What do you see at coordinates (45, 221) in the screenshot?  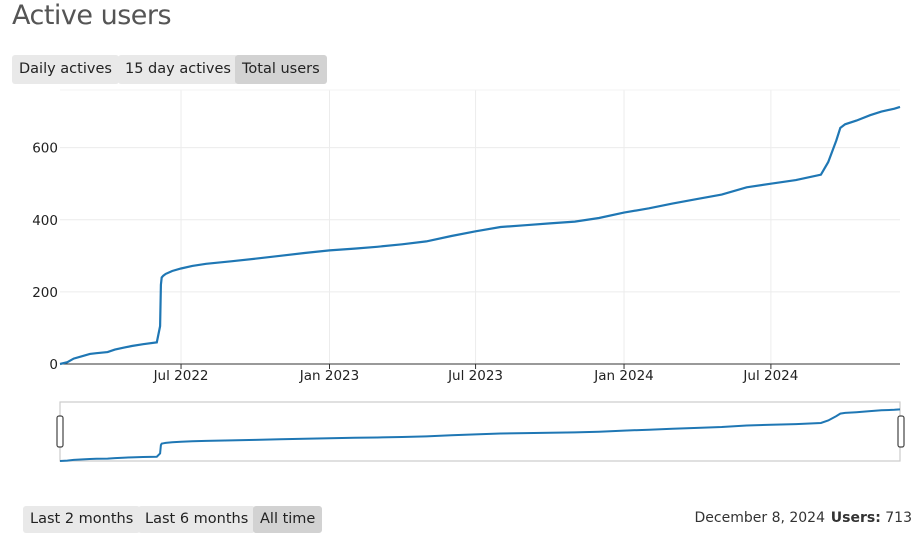 I see `y-tick-label: 400` at bounding box center [45, 221].